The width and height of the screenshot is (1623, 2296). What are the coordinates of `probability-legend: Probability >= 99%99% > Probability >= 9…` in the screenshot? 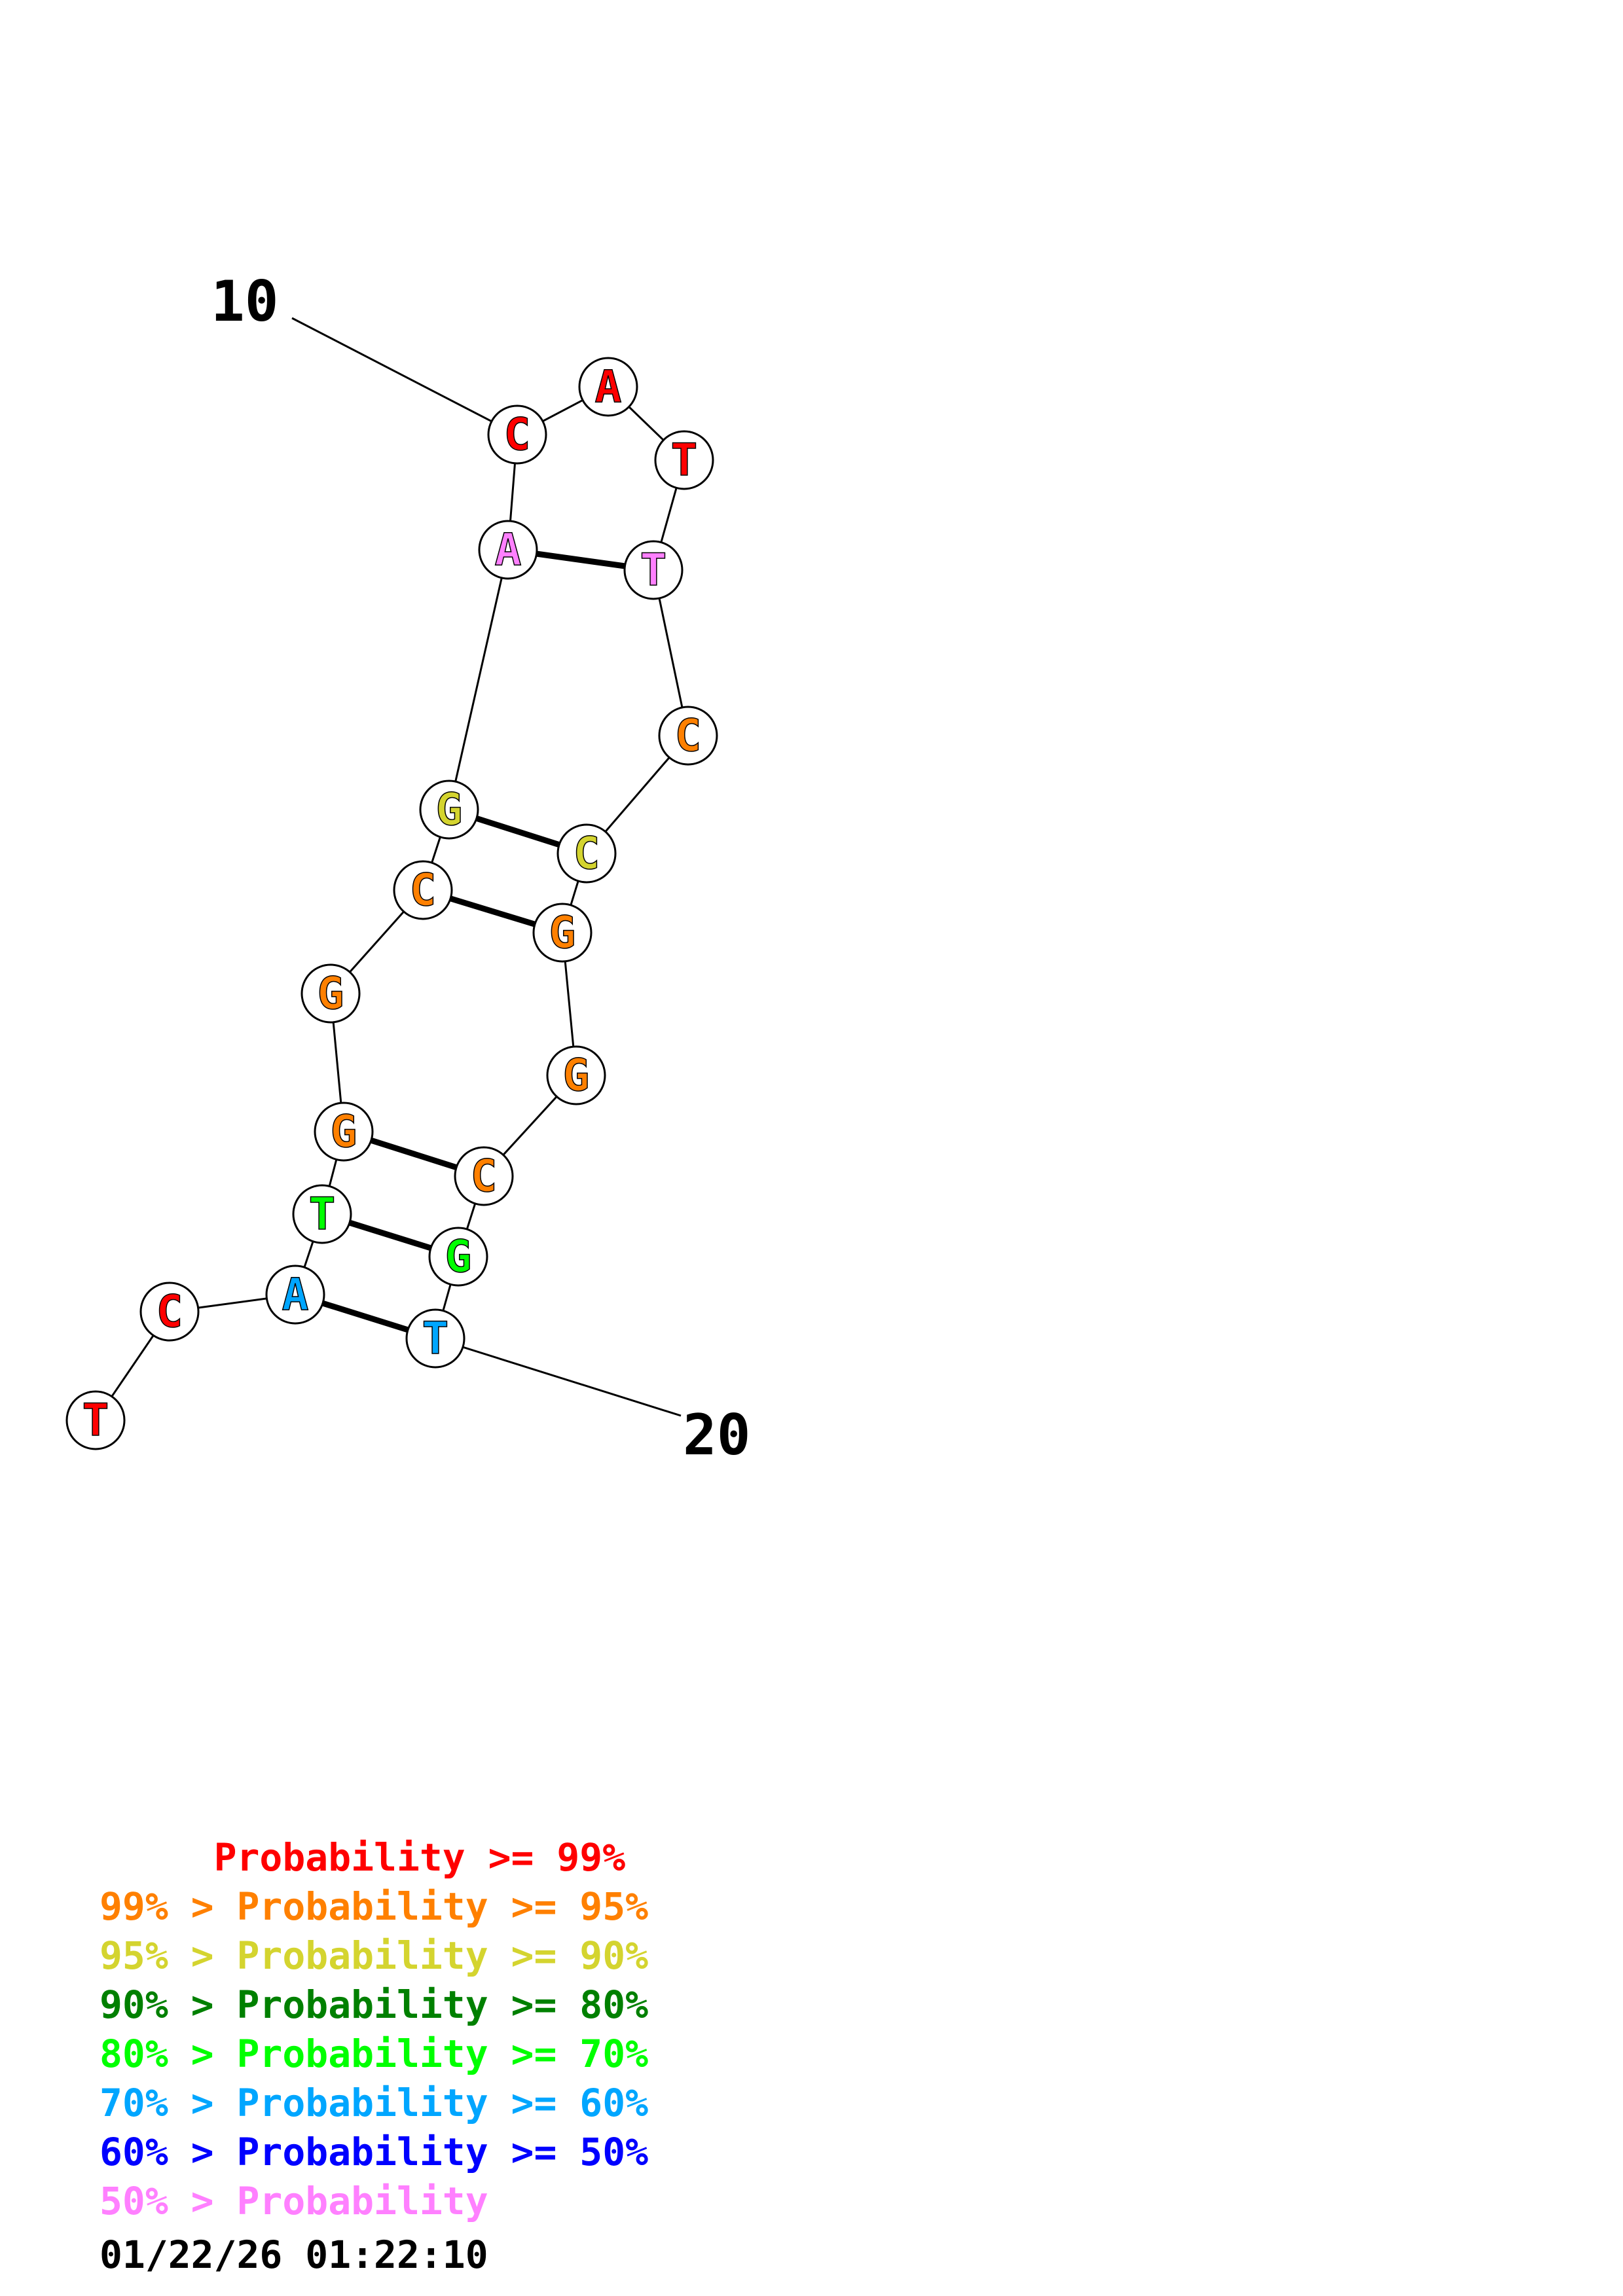 It's located at (374, 2029).